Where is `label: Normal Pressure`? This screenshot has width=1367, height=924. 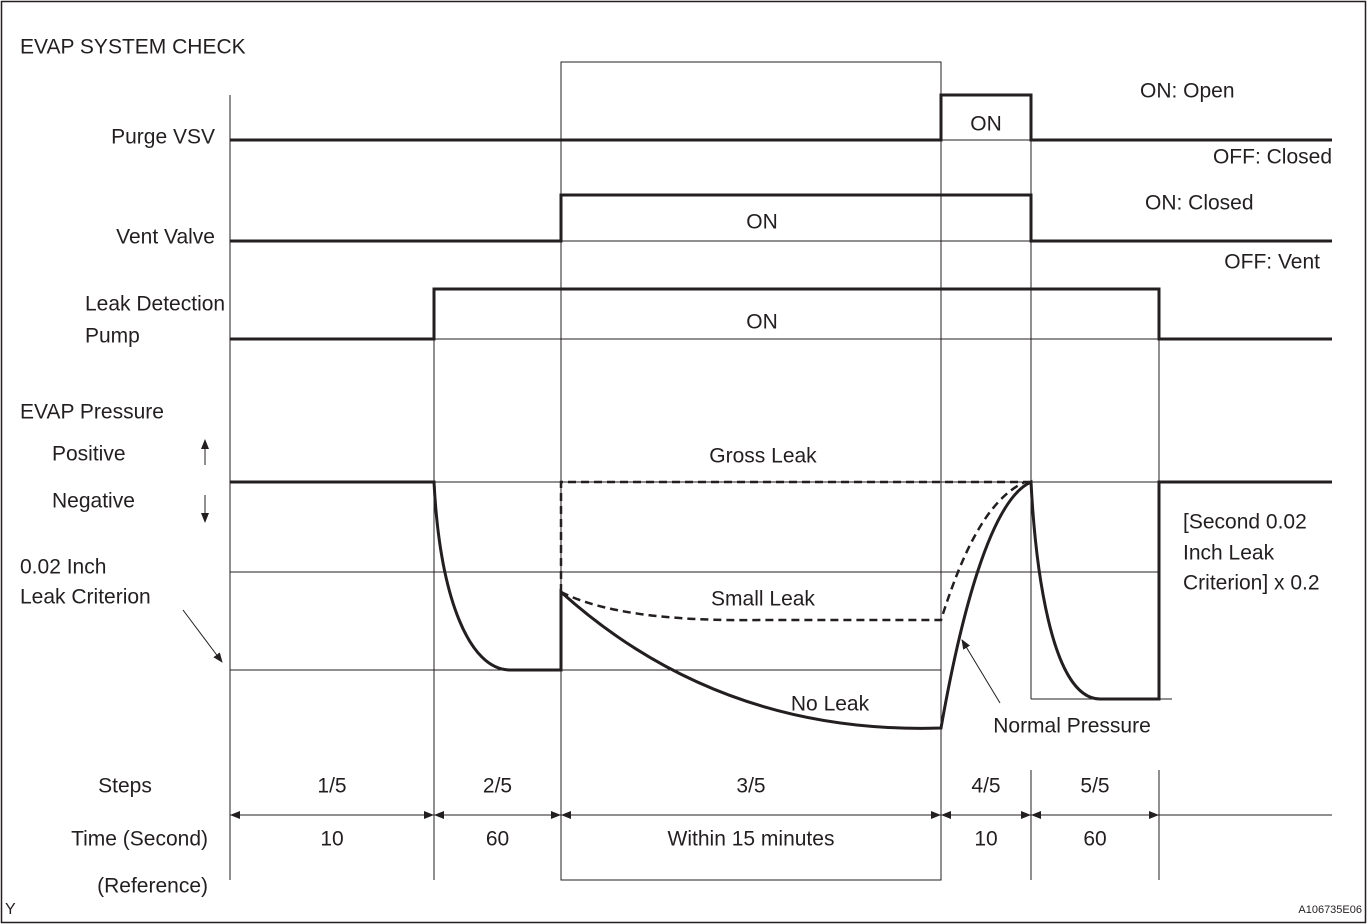
label: Normal Pressure is located at coordinates (1072, 726).